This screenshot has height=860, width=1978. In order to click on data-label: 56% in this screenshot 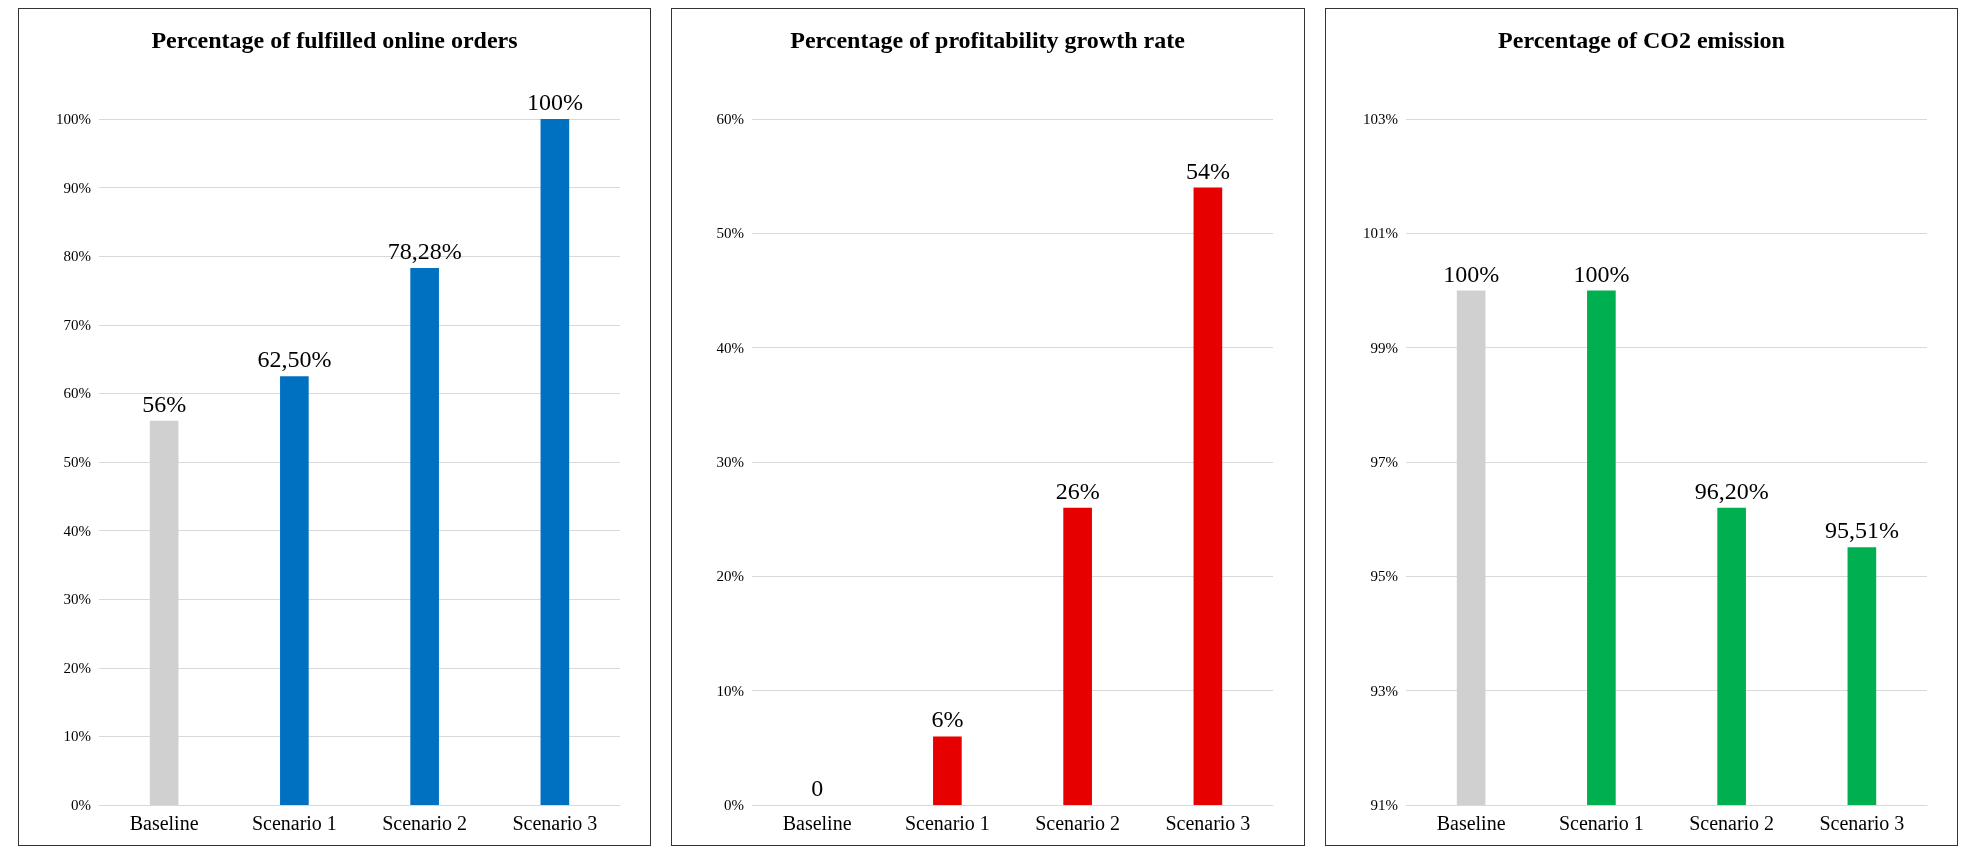, I will do `click(164, 403)`.